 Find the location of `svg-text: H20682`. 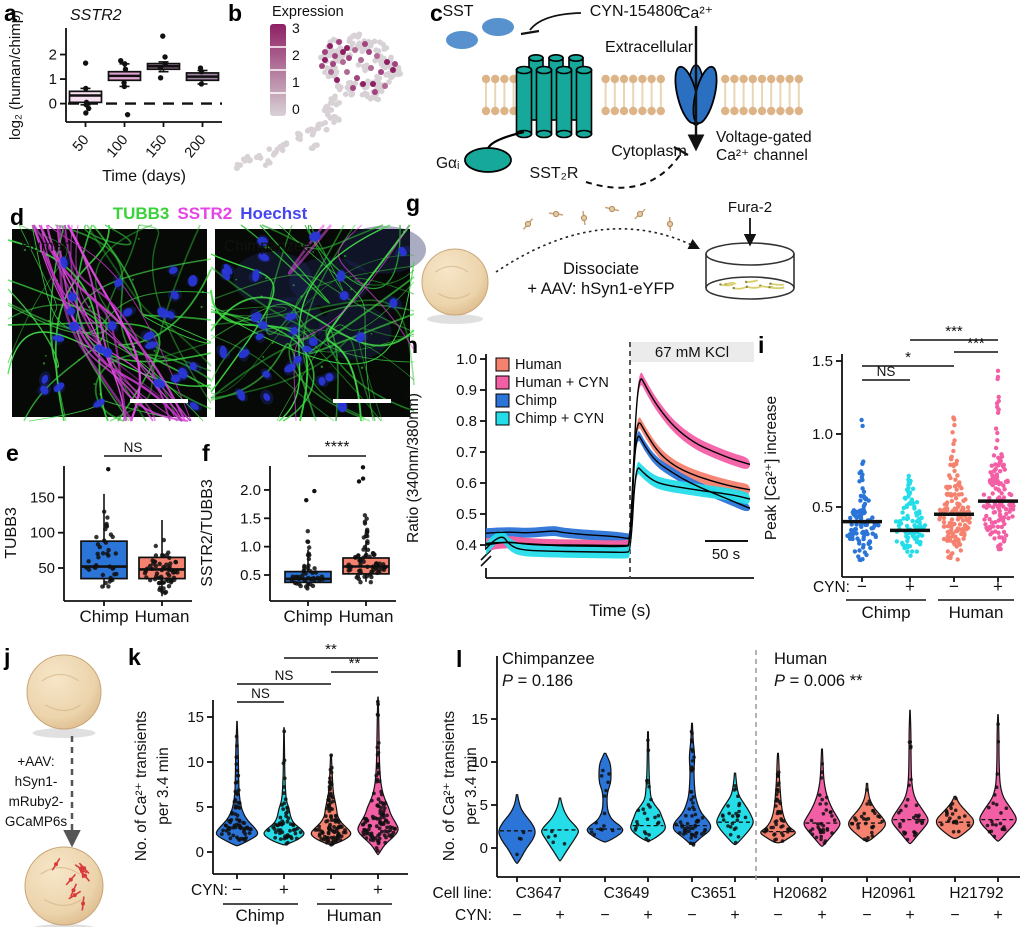

svg-text: H20682 is located at coordinates (800, 893).